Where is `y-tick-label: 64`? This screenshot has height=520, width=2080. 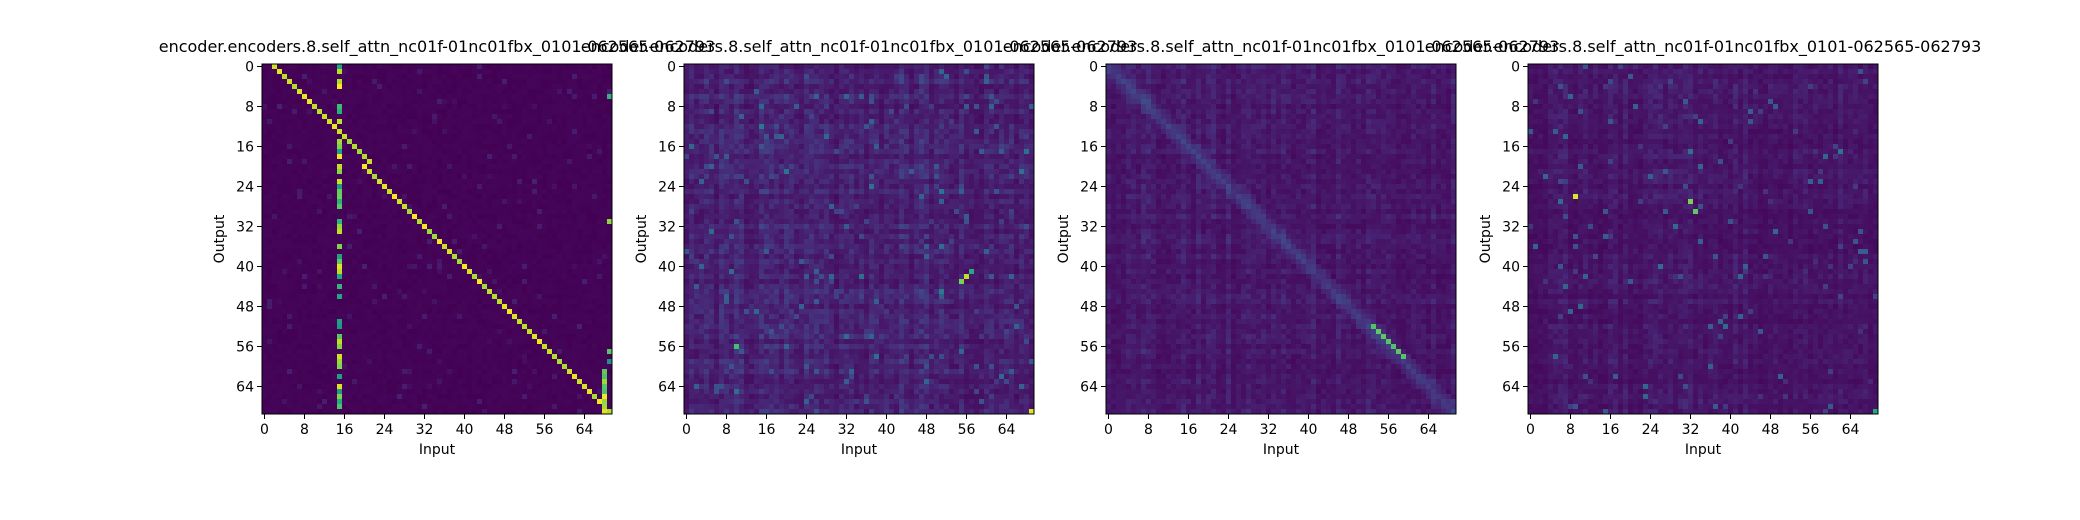 y-tick-label: 64 is located at coordinates (245, 388).